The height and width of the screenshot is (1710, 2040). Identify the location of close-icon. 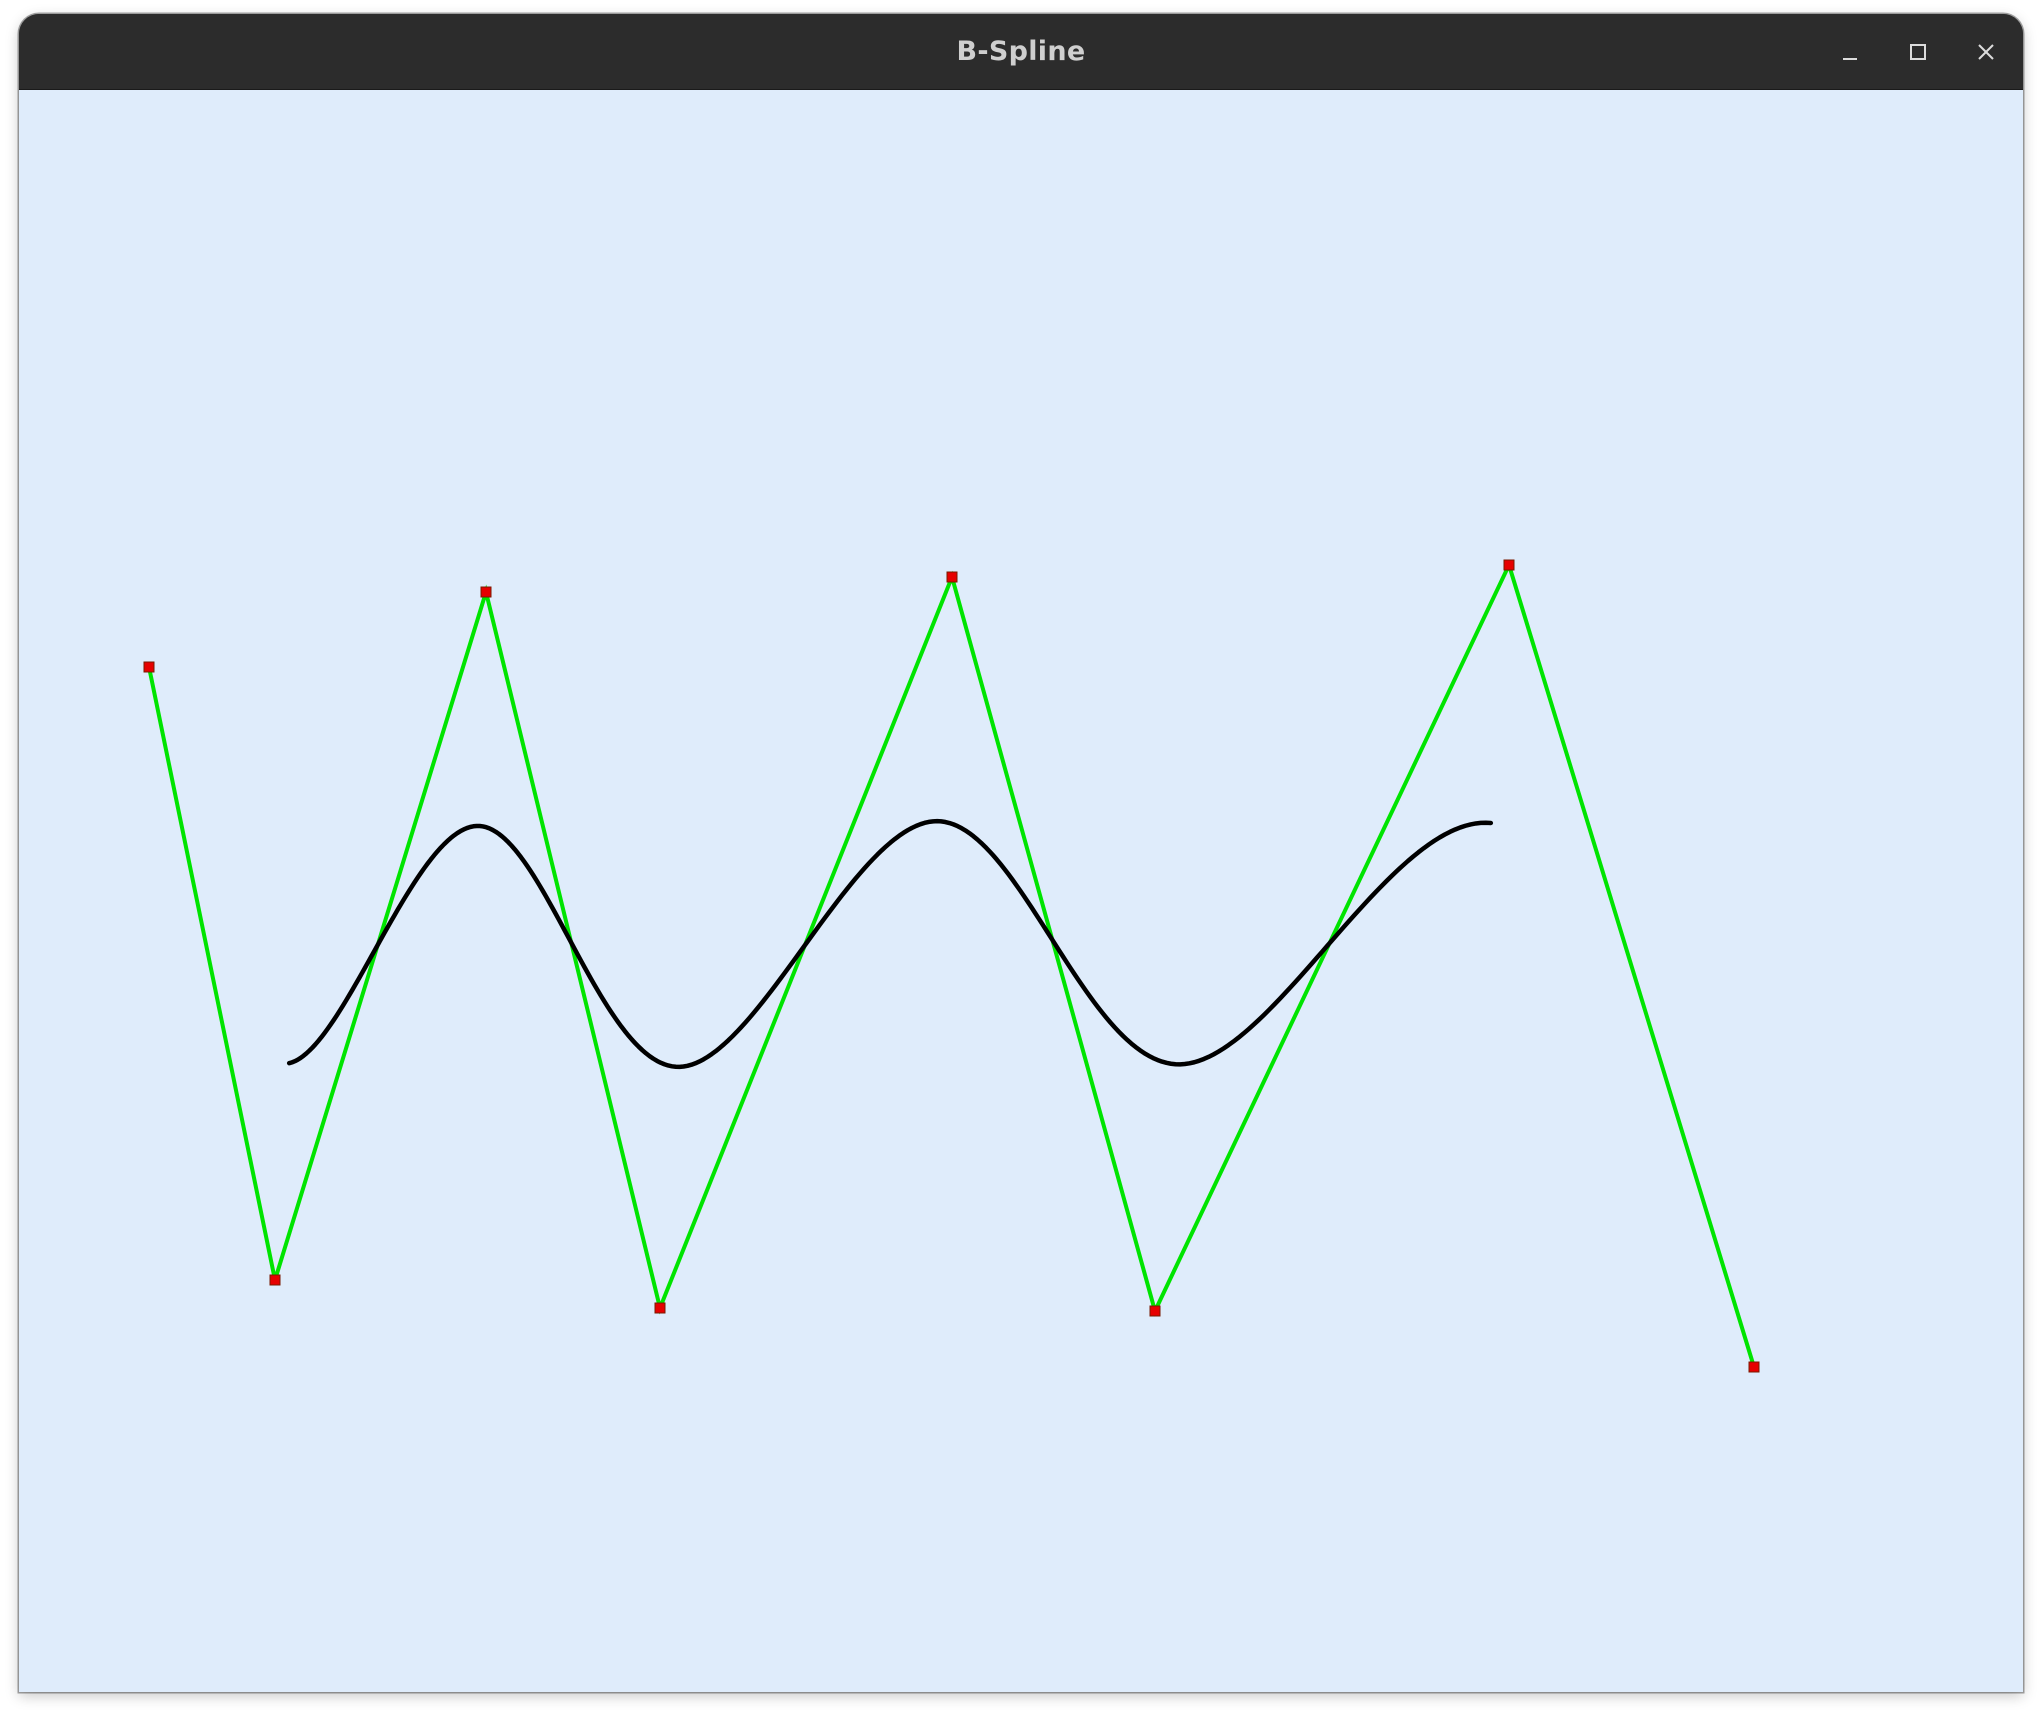
(1986, 52).